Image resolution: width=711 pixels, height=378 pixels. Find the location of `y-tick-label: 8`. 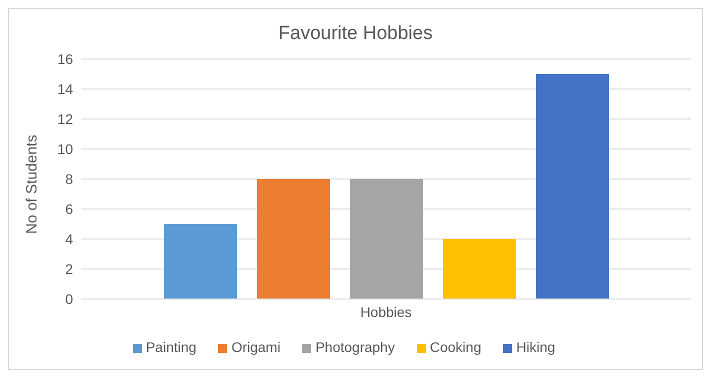

y-tick-label: 8 is located at coordinates (69, 178).